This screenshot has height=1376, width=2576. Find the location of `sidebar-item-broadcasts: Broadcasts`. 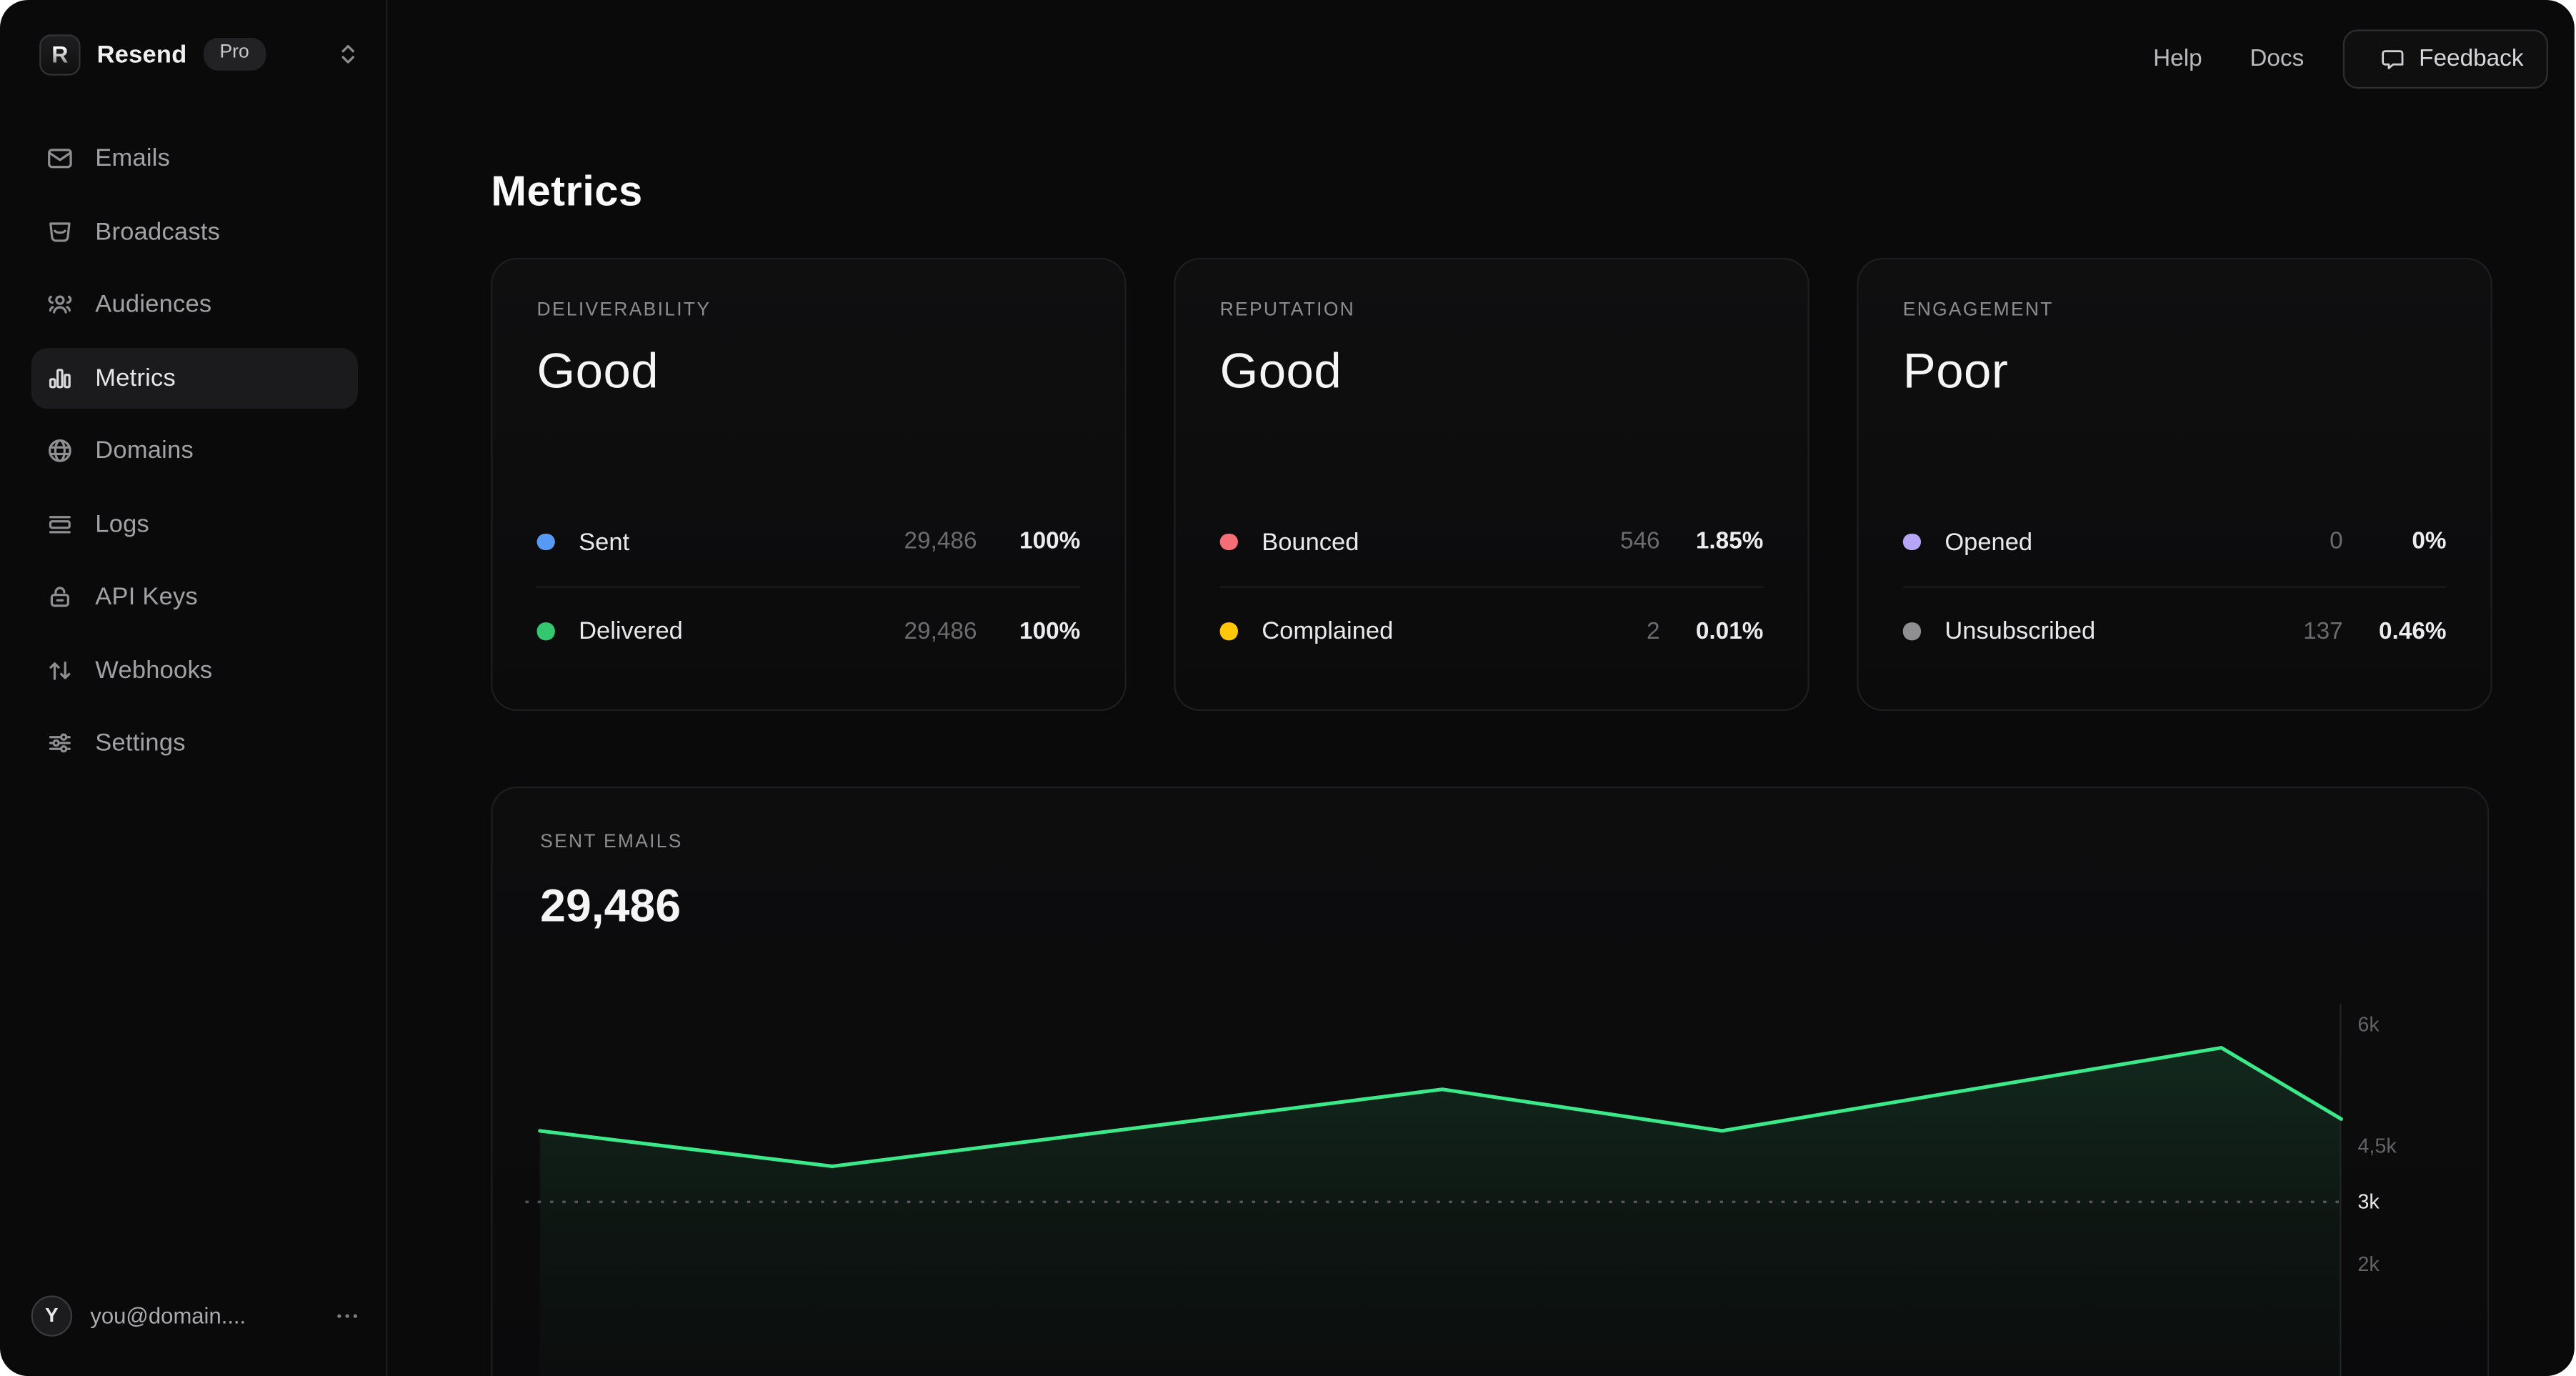

sidebar-item-broadcasts: Broadcasts is located at coordinates (195, 231).